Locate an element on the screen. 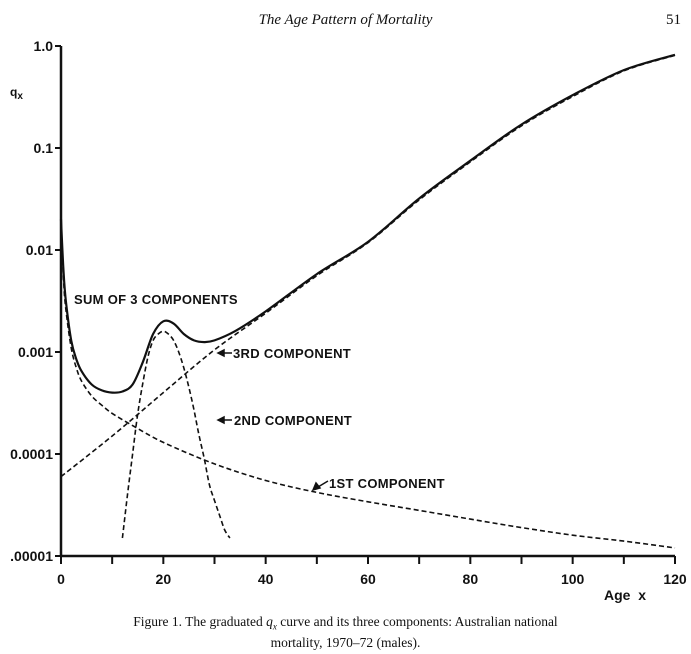 This screenshot has height=654, width=691. annotation-2nd-group: 2ND COMPONENT is located at coordinates (284, 420).